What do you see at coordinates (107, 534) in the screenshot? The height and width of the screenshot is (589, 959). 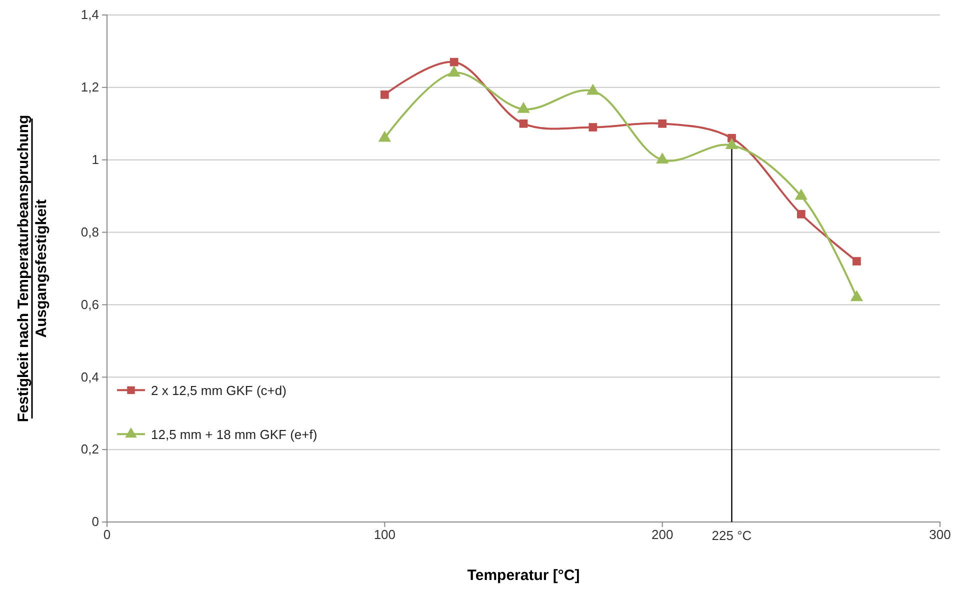 I see `x-tick-label: 0` at bounding box center [107, 534].